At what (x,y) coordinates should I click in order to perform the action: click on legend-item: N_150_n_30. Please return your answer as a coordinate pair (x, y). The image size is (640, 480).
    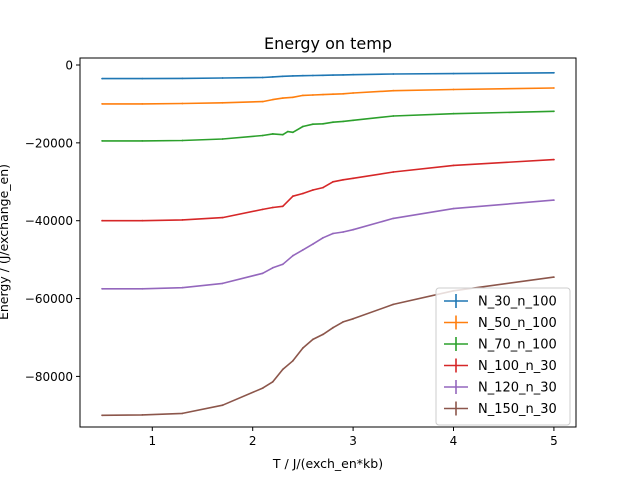
    Looking at the image, I should click on (500, 409).